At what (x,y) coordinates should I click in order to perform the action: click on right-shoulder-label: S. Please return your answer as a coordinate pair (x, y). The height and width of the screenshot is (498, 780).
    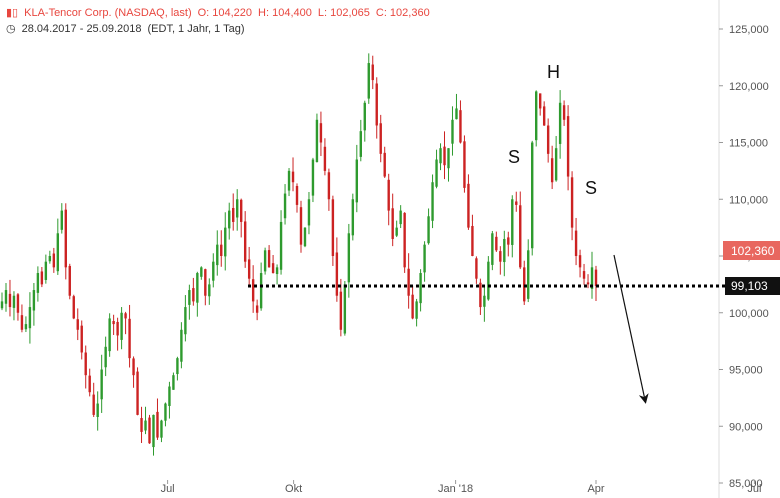
    Looking at the image, I should click on (591, 188).